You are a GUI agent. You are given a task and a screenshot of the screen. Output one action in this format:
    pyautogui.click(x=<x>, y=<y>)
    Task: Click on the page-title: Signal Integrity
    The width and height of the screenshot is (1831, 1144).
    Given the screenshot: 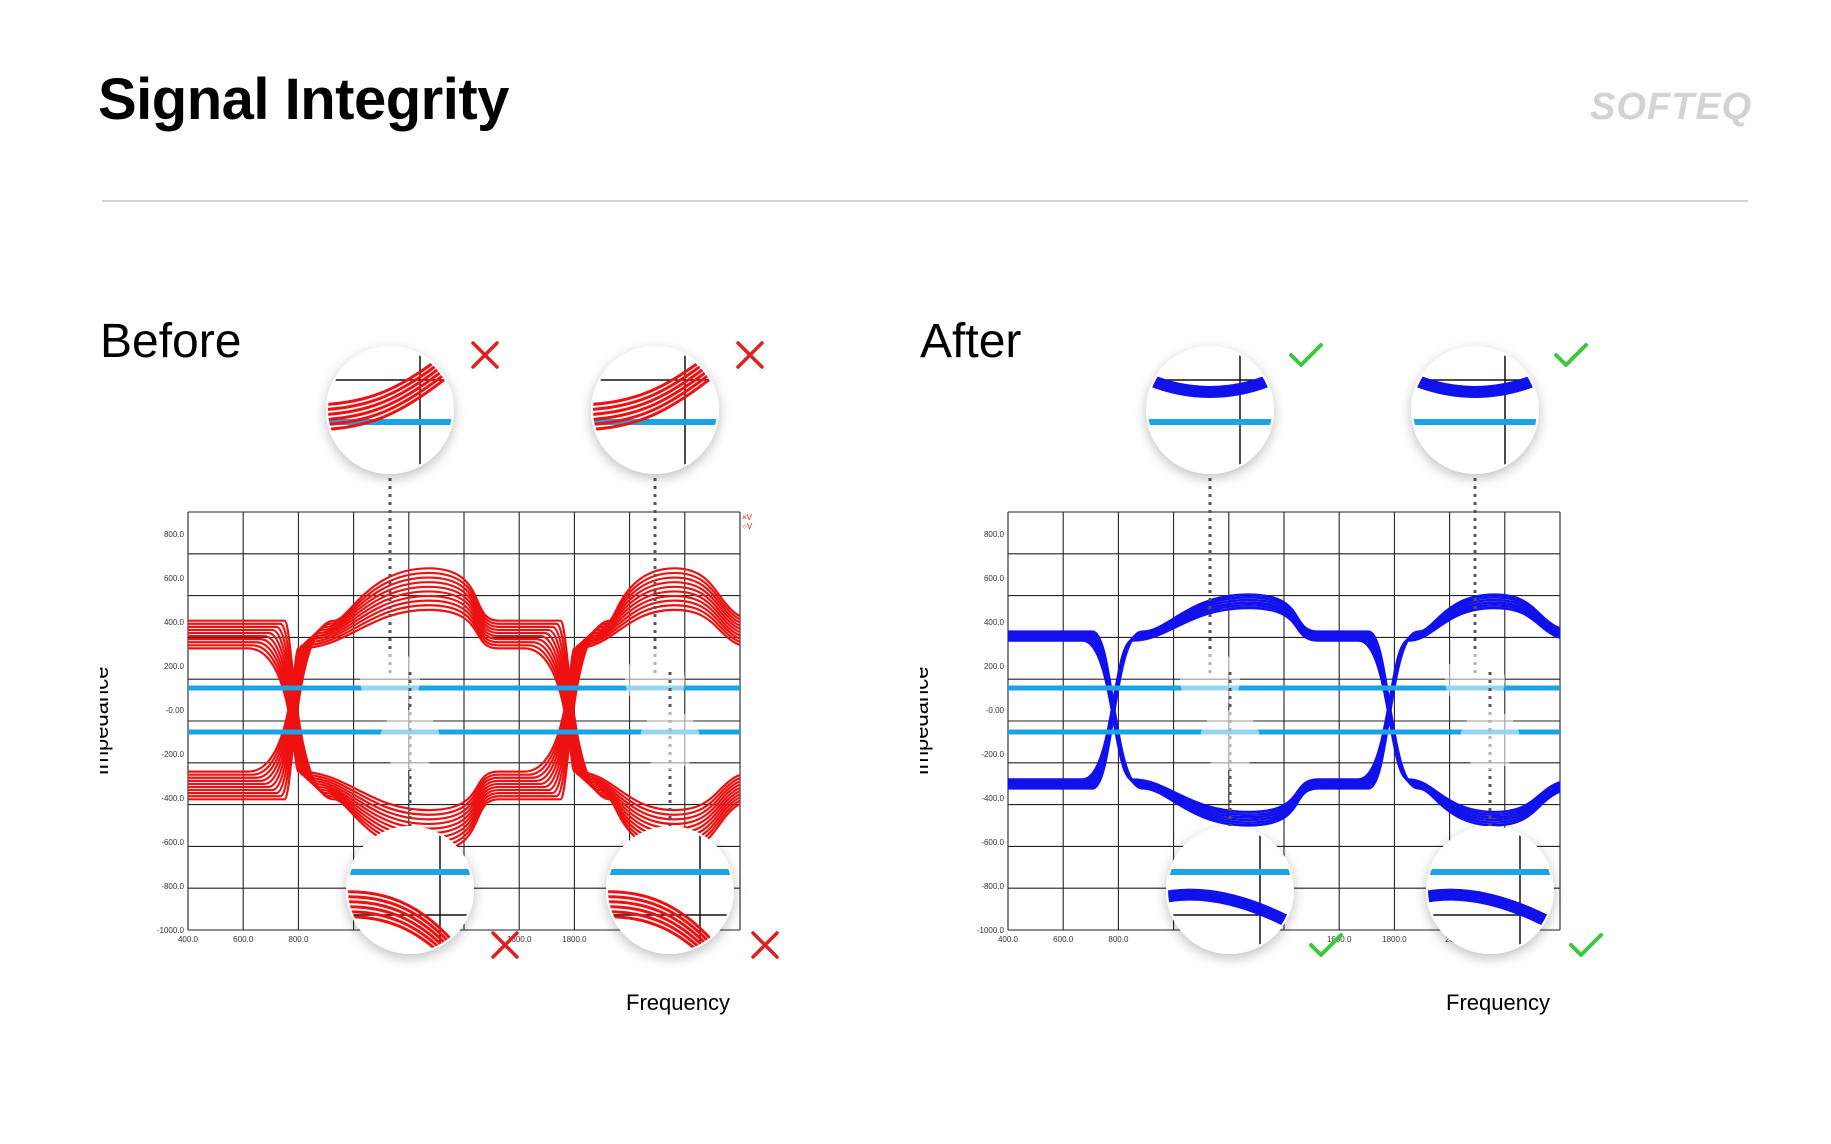 What is the action you would take?
    pyautogui.click(x=303, y=99)
    